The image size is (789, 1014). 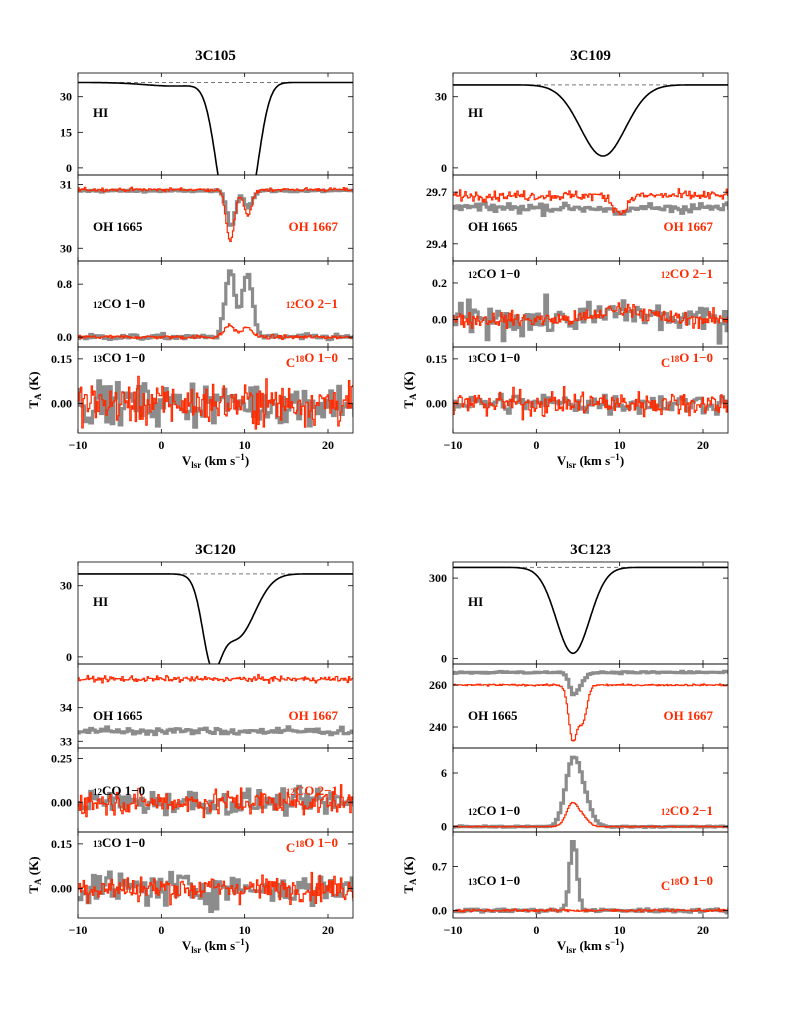 What do you see at coordinates (64, 284) in the screenshot?
I see `y-tick-label: 0.8` at bounding box center [64, 284].